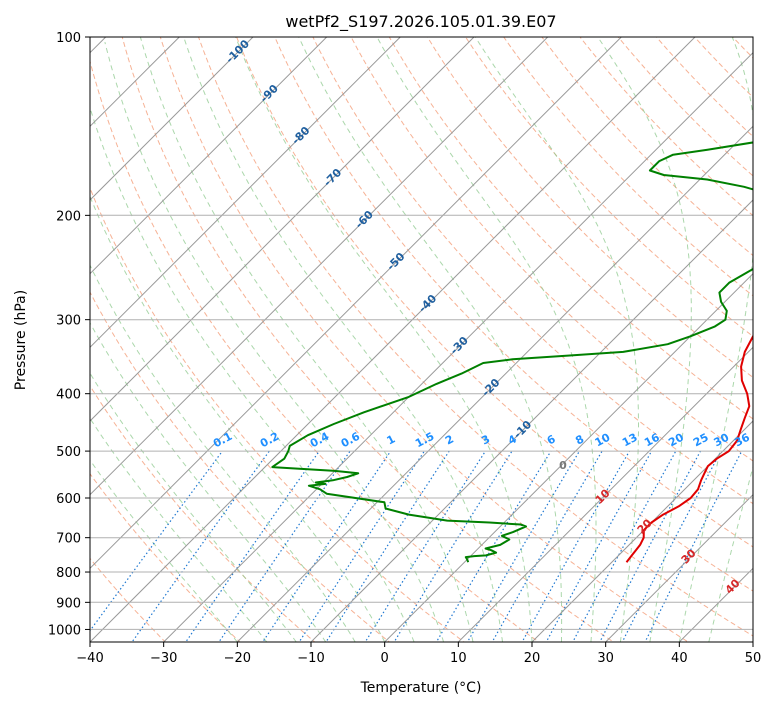 The height and width of the screenshot is (708, 775). Describe the element at coordinates (733, 586) in the screenshot. I see `dry-adiabat-label: 40` at that location.